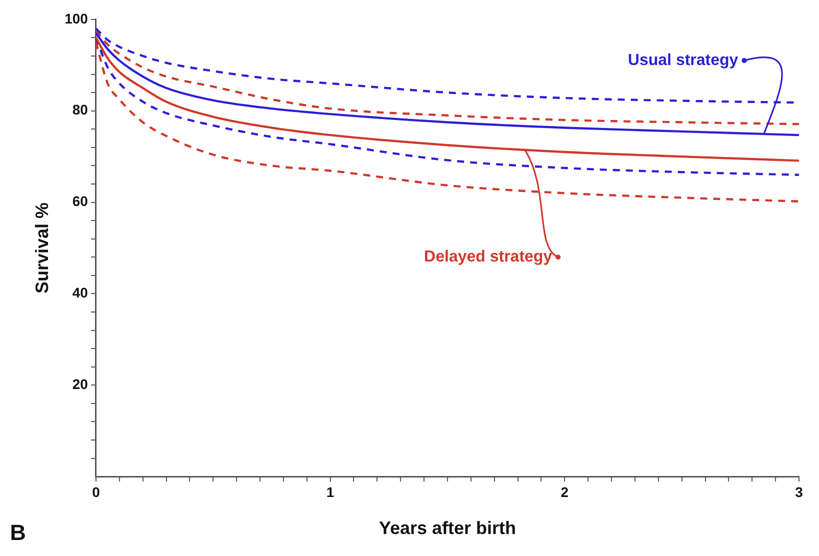 The height and width of the screenshot is (556, 819). Describe the element at coordinates (80, 201) in the screenshot. I see `y-tick-label: 60` at that location.